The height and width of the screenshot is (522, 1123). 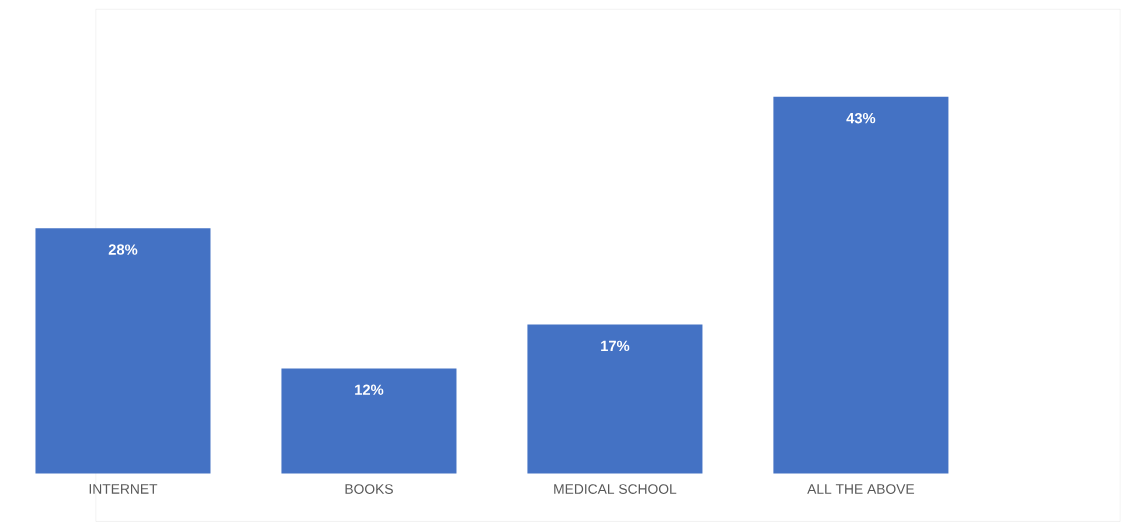 I want to click on x-tick-label: BOOKS, so click(x=369, y=488).